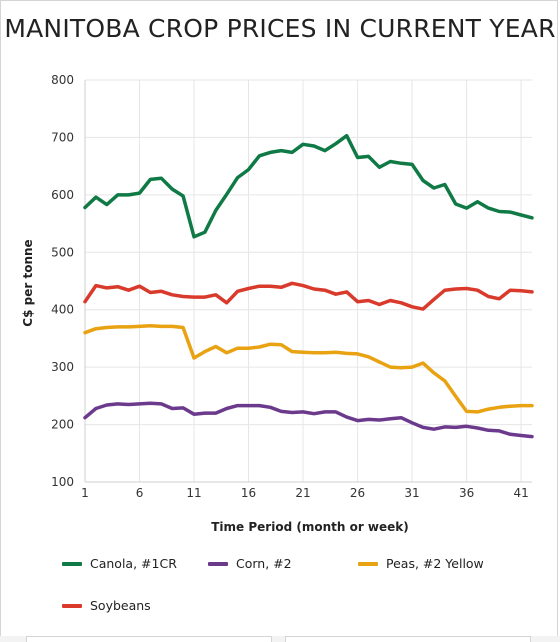 The image size is (560, 642). I want to click on legend-label-canola: Canola, #1CR, so click(133, 563).